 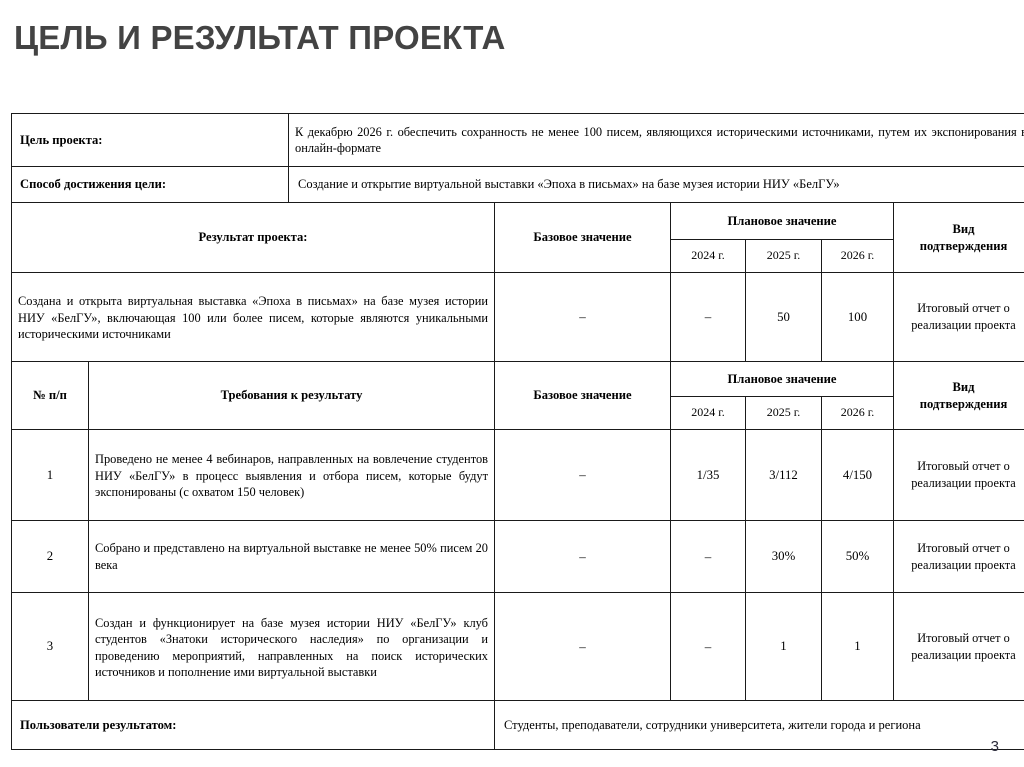 What do you see at coordinates (50, 395) in the screenshot?
I see `req-header-no: № п/п` at bounding box center [50, 395].